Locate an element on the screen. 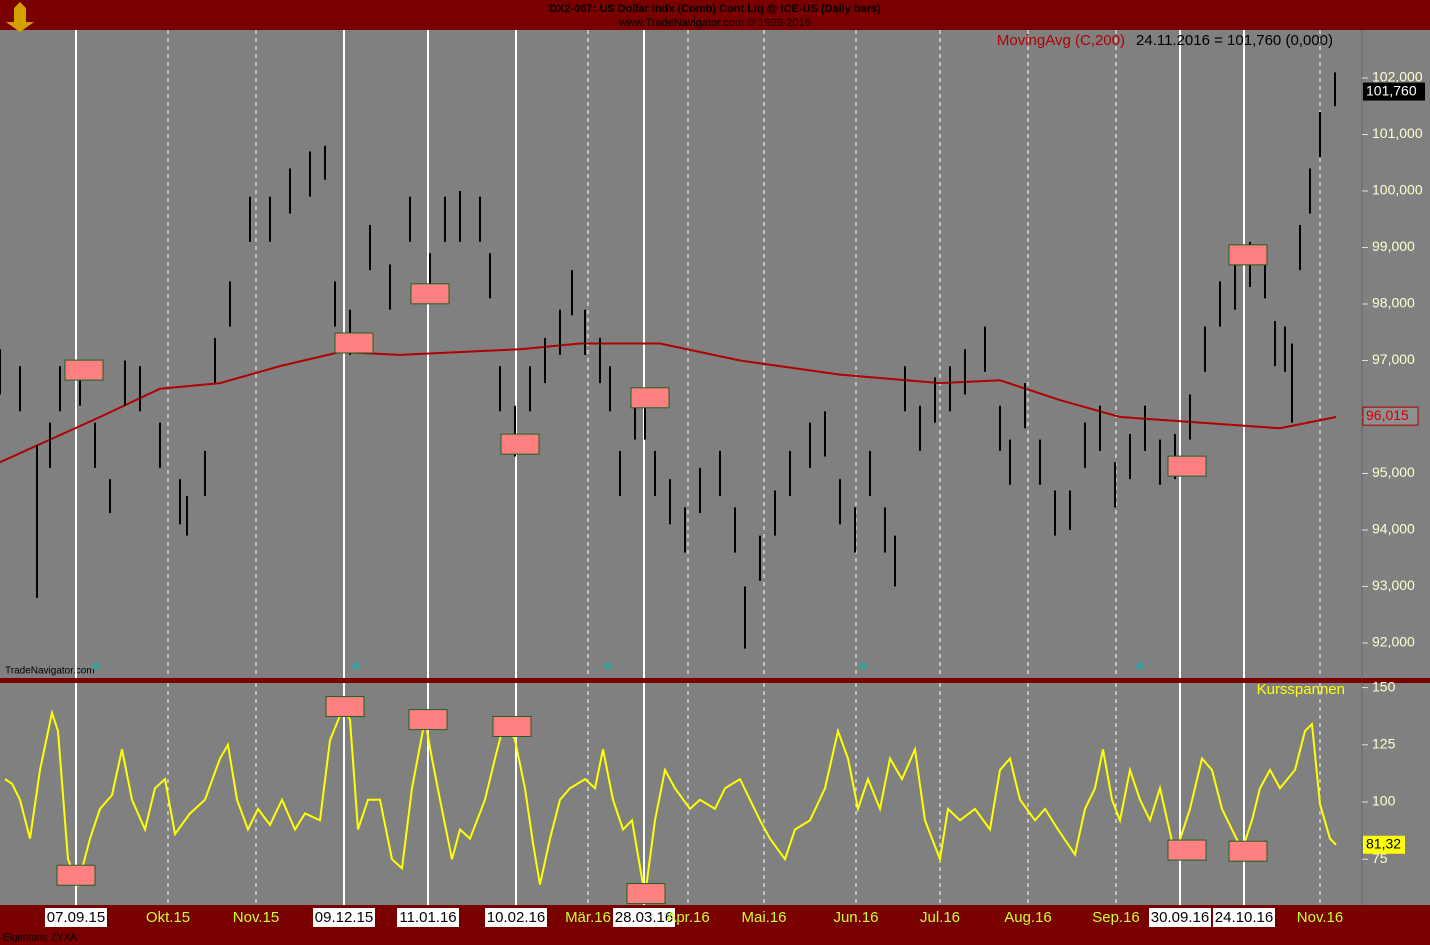  source: TradeNavigator.com is located at coordinates (50, 671).